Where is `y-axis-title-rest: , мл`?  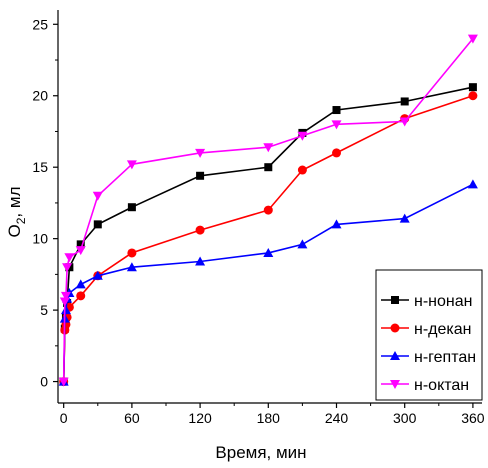 y-axis-title-rest: , мл is located at coordinates (14, 202).